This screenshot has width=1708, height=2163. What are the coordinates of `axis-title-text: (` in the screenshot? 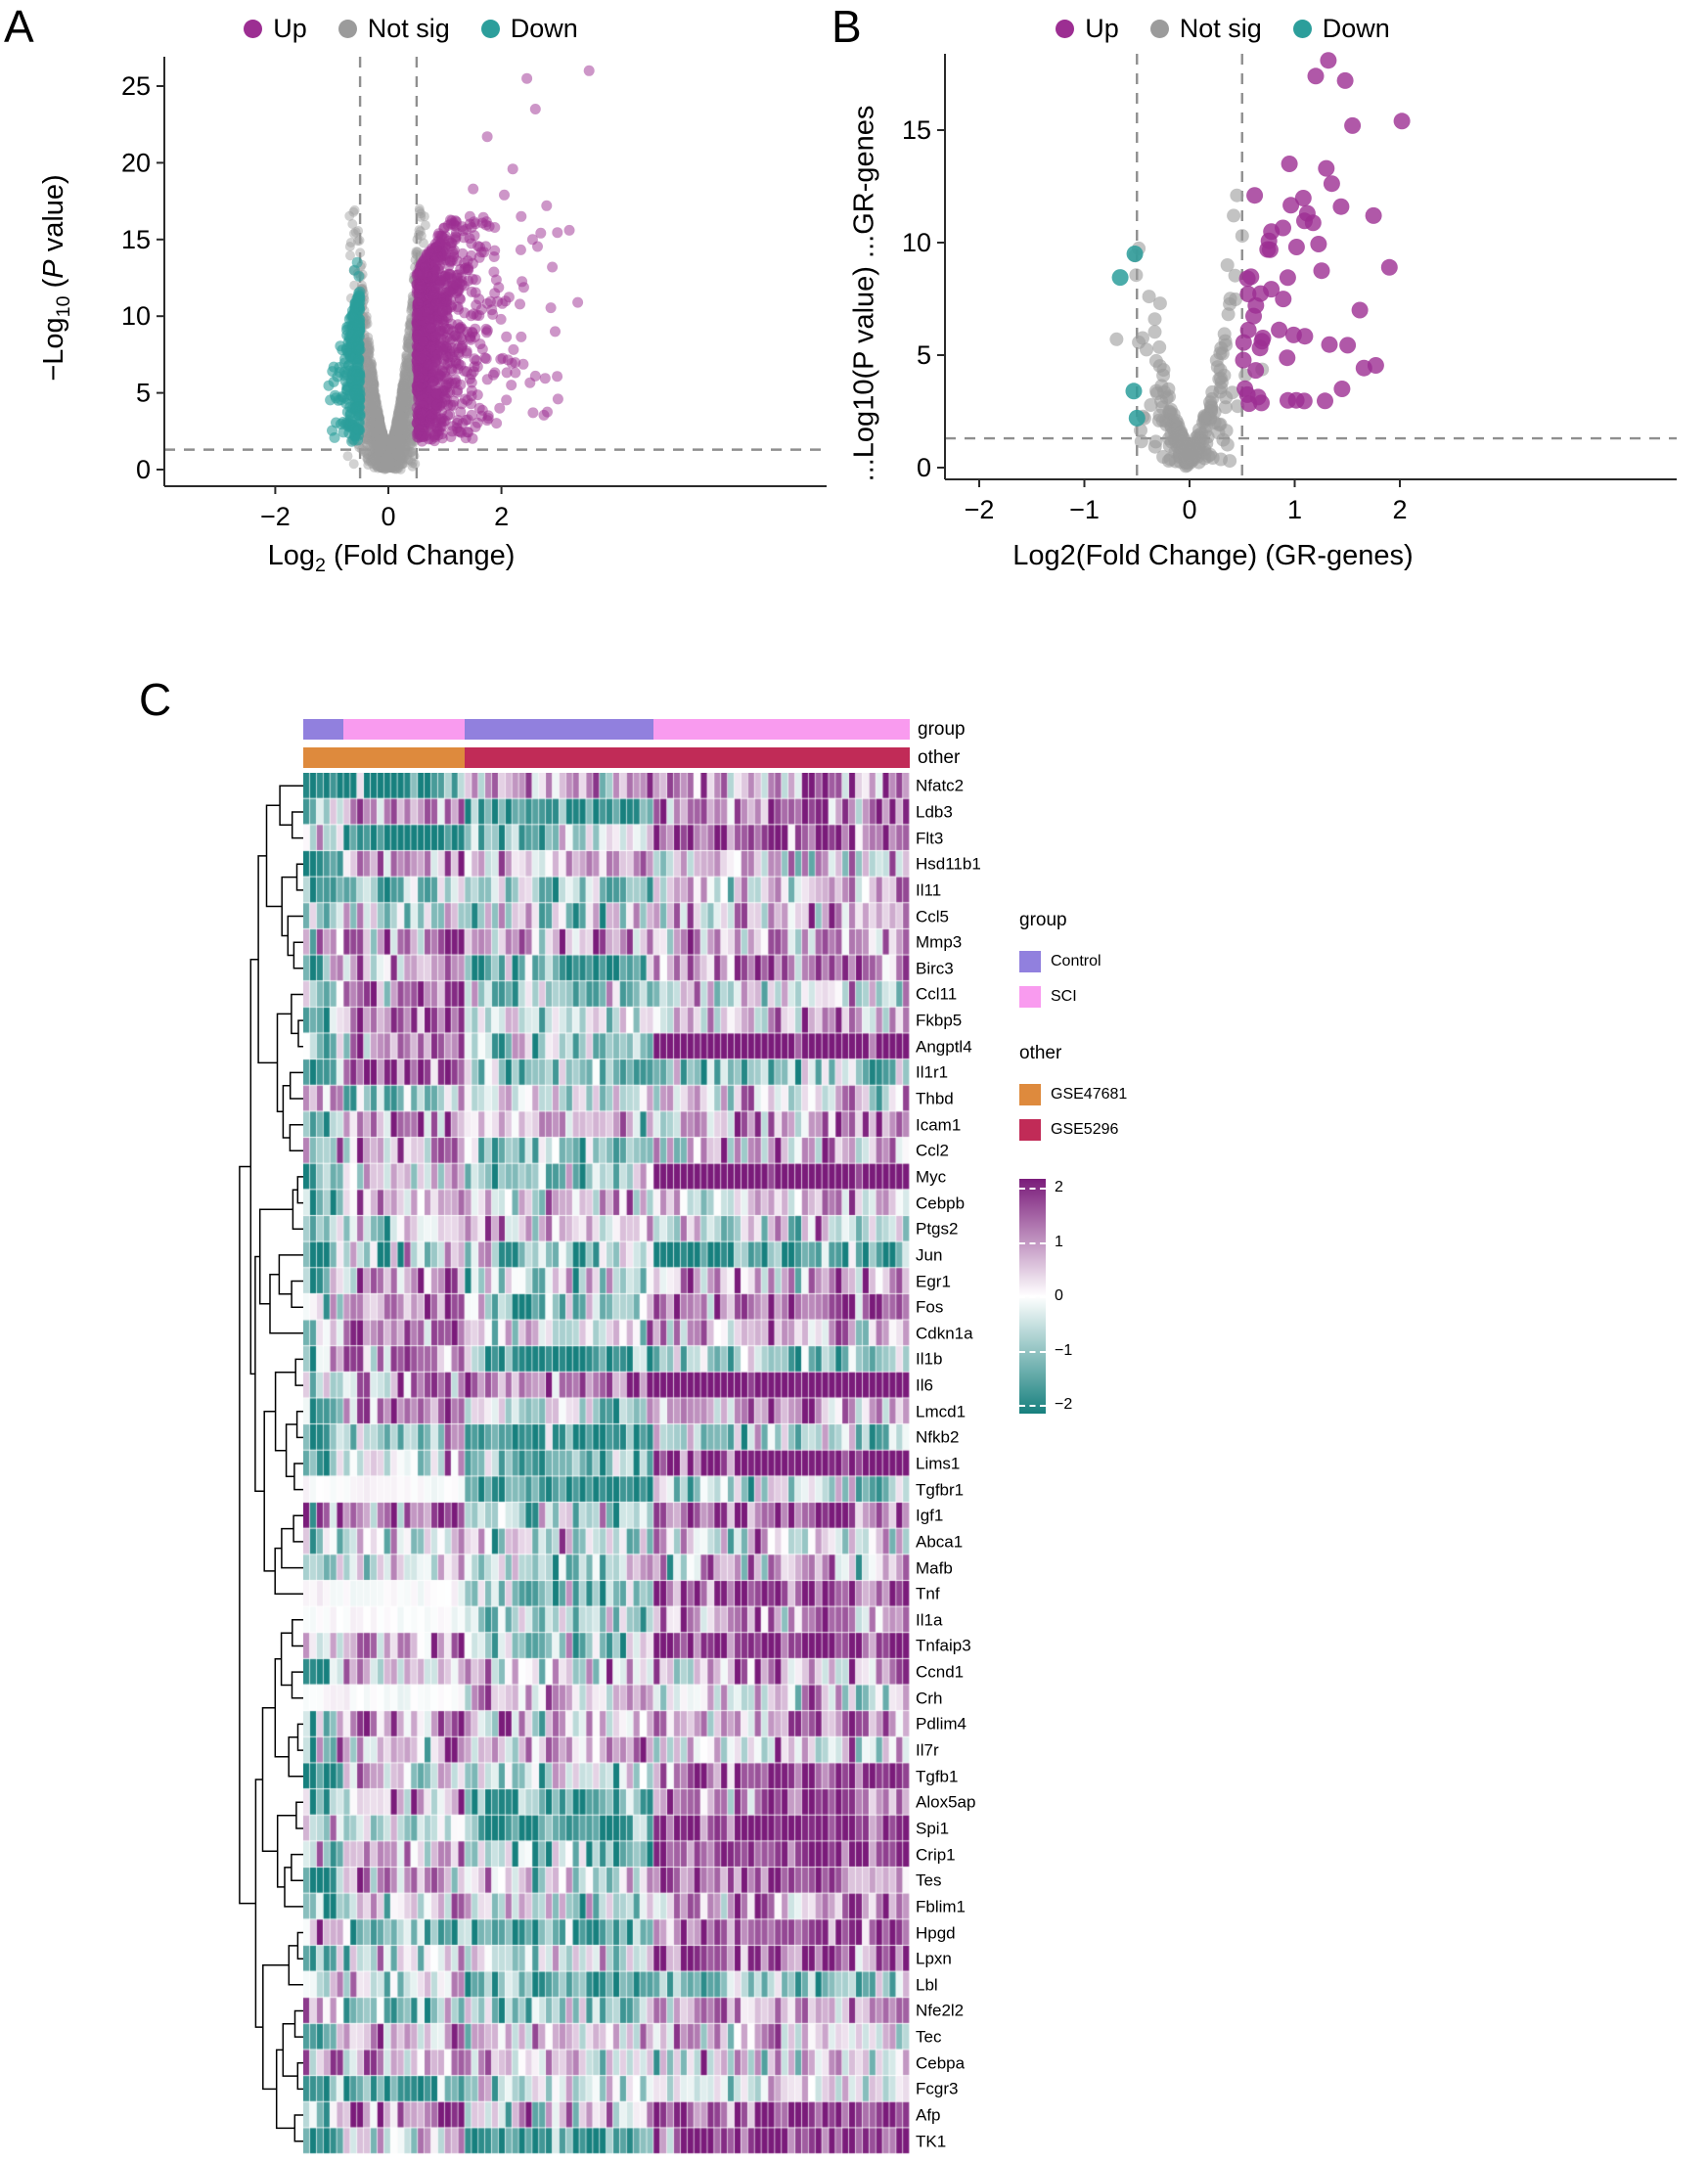 It's located at (54, 287).